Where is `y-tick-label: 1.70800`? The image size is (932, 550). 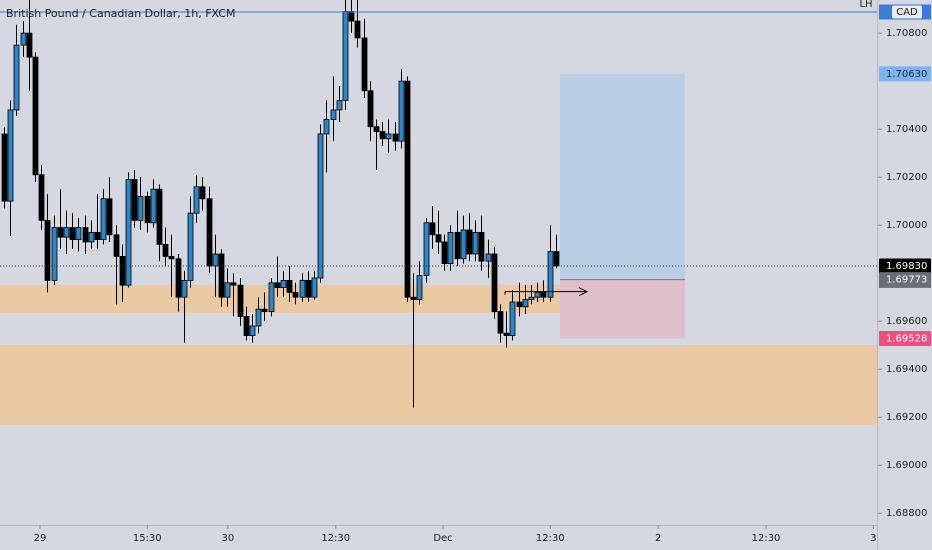 y-tick-label: 1.70800 is located at coordinates (906, 33).